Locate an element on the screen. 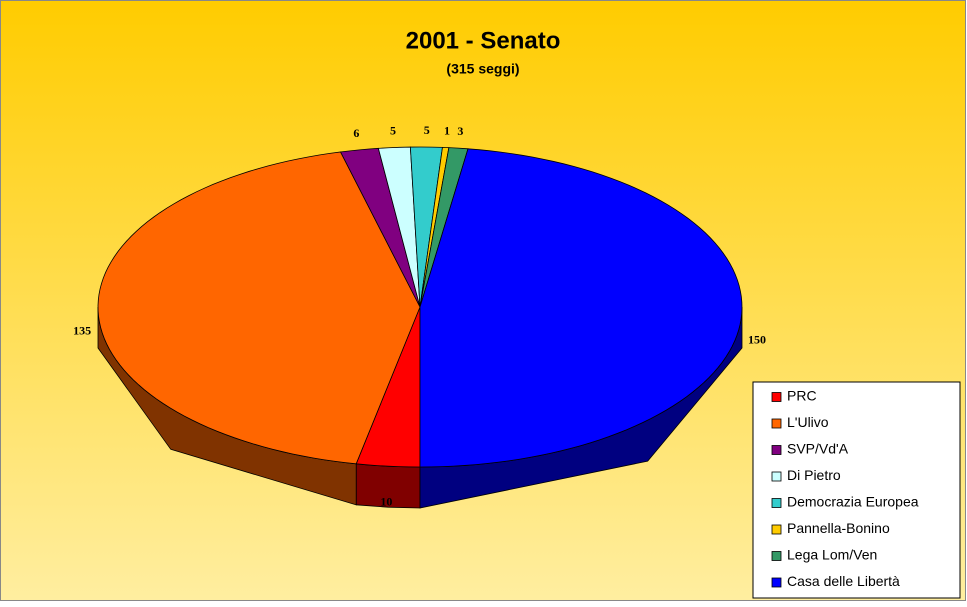 The image size is (967, 607). data-label: 3 is located at coordinates (460, 131).